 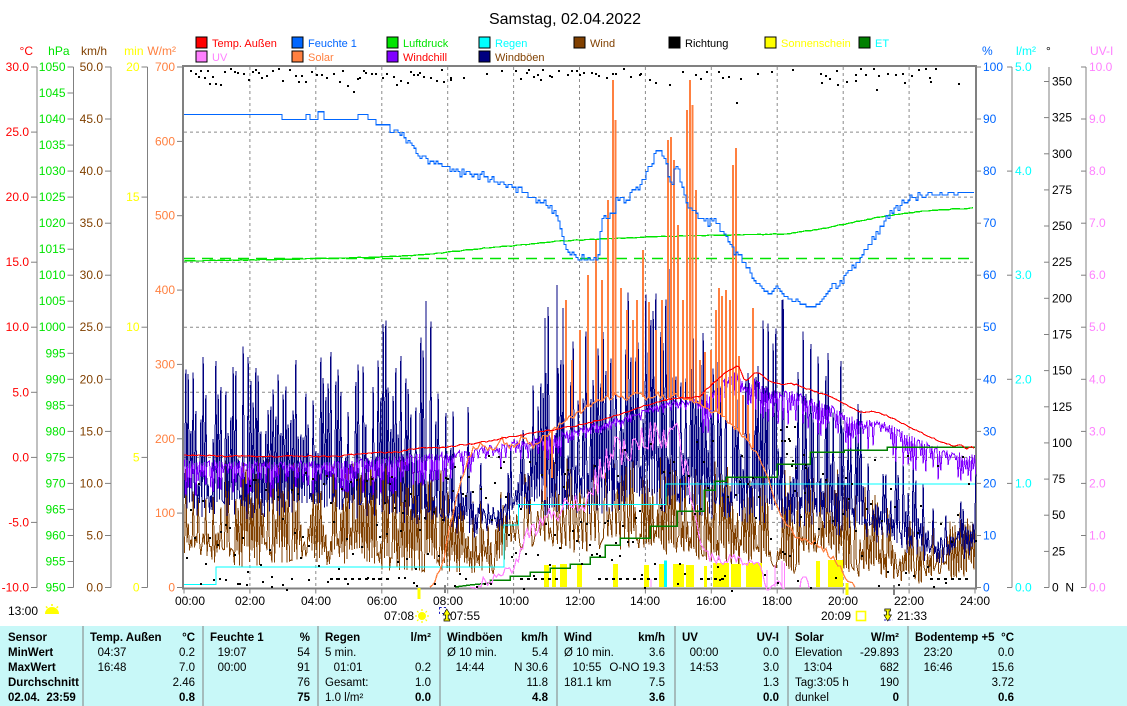 I want to click on svg-text: 35.0, so click(x=92, y=223).